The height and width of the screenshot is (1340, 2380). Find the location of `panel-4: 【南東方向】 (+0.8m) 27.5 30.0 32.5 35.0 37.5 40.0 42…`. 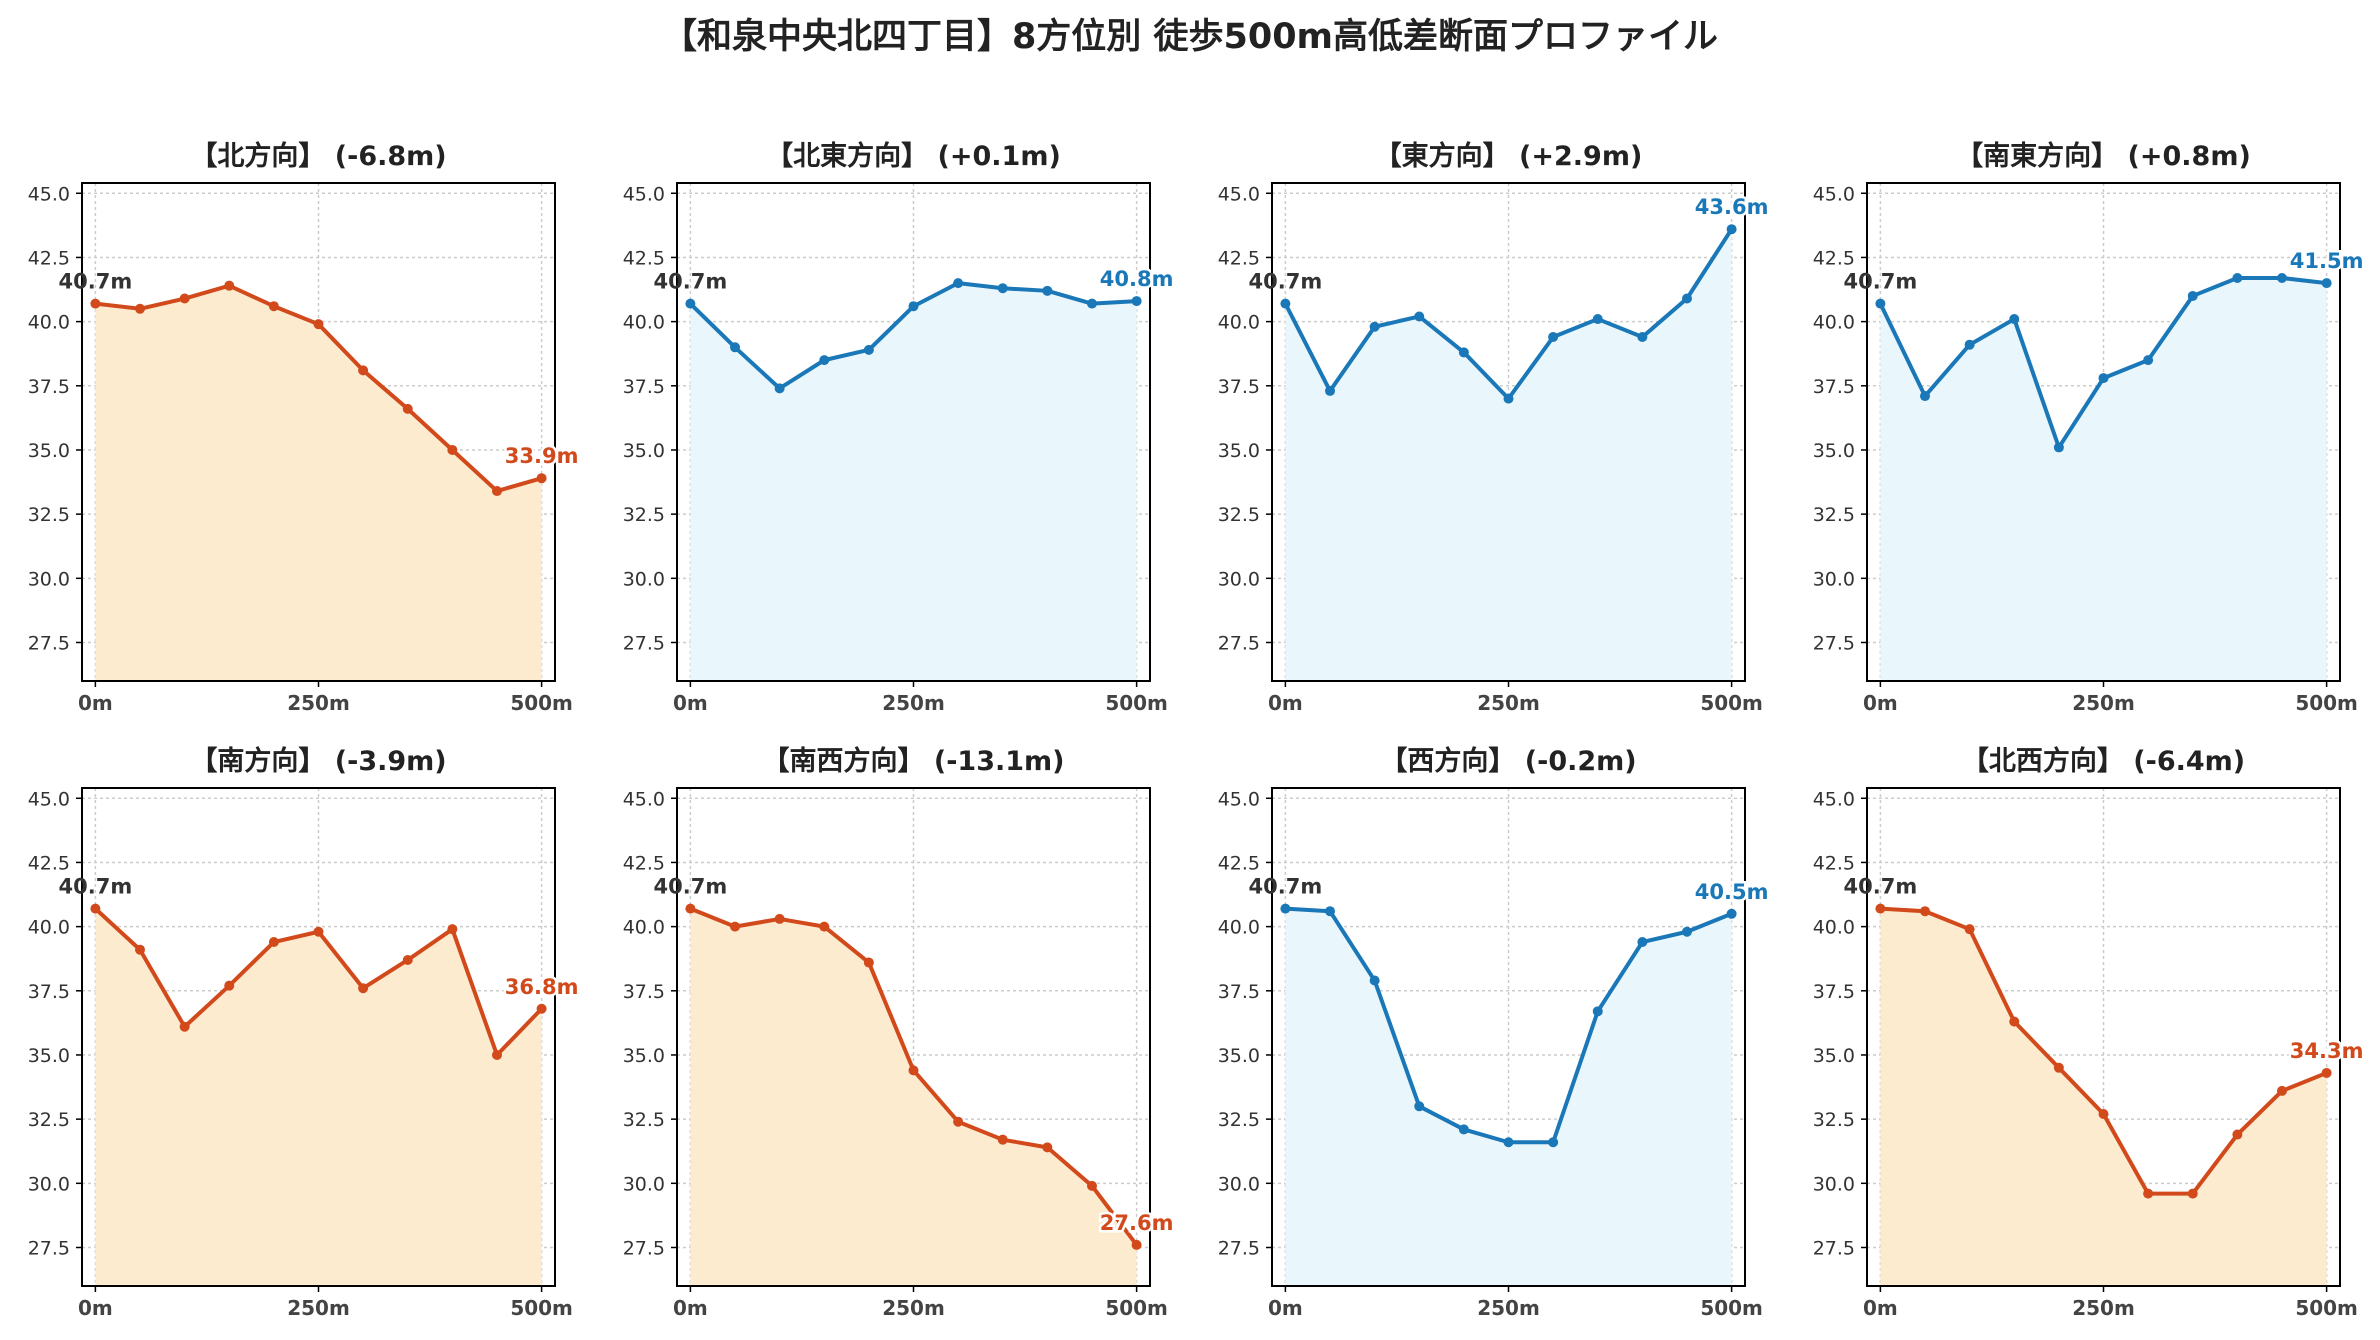

panel-4: 【南東方向】 (+0.8m) 27.5 30.0 32.5 35.0 37.5 40.0 42… is located at coordinates (2089, 427).